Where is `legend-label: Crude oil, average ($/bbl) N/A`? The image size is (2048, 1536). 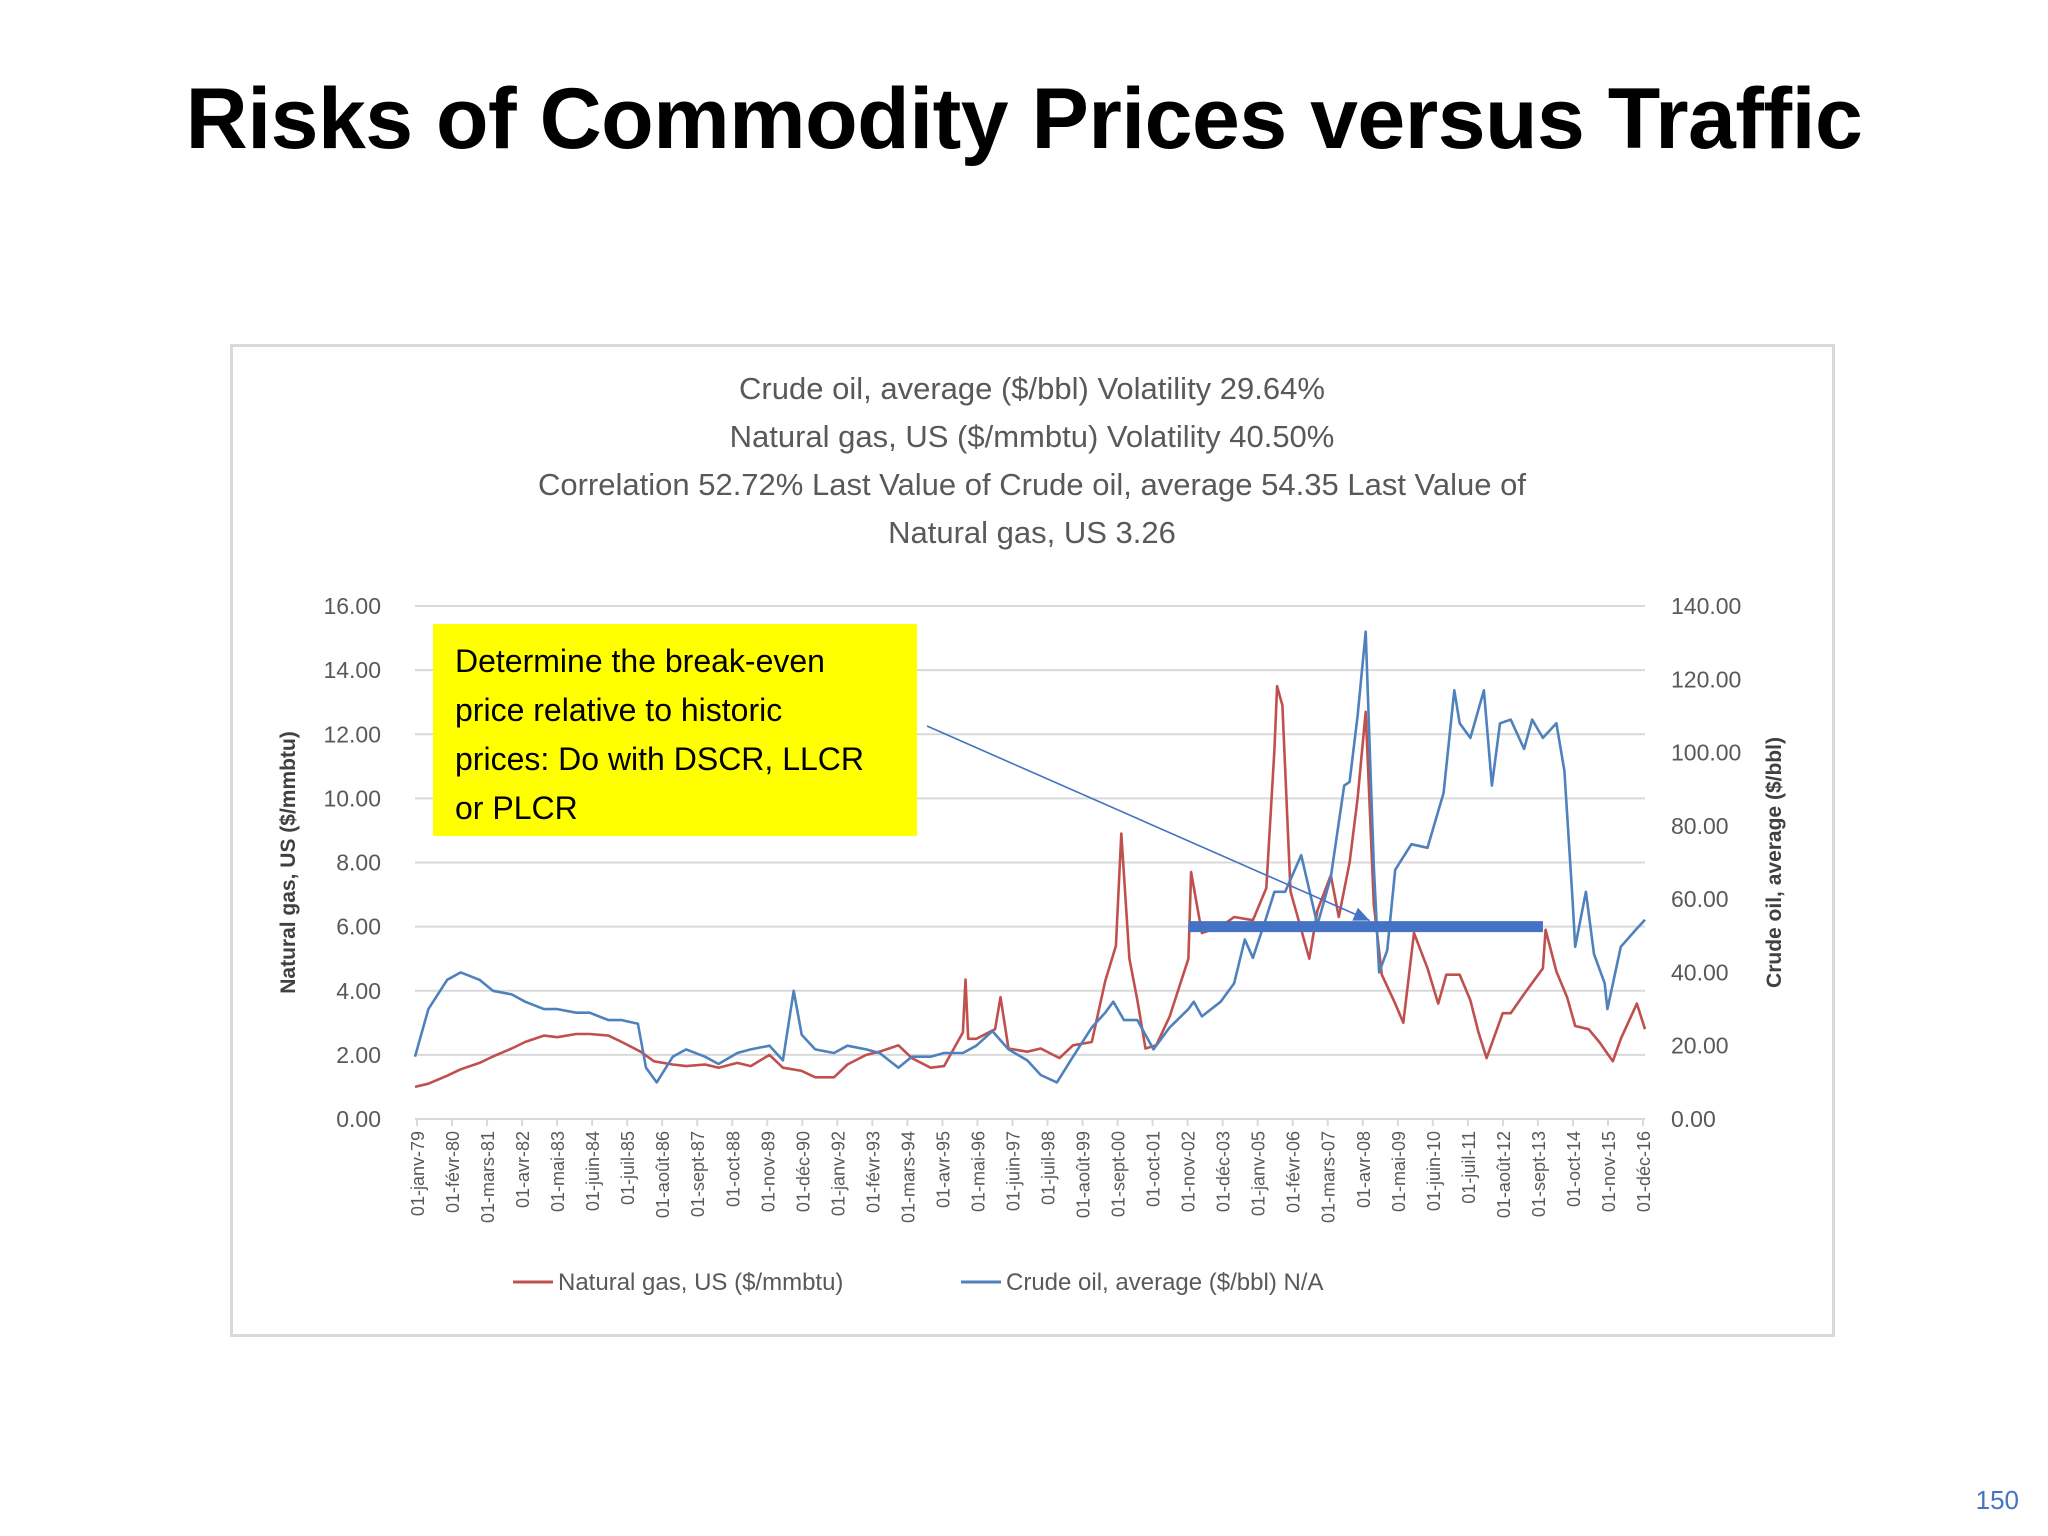
legend-label: Crude oil, average ($/bbl) N/A is located at coordinates (1164, 1282).